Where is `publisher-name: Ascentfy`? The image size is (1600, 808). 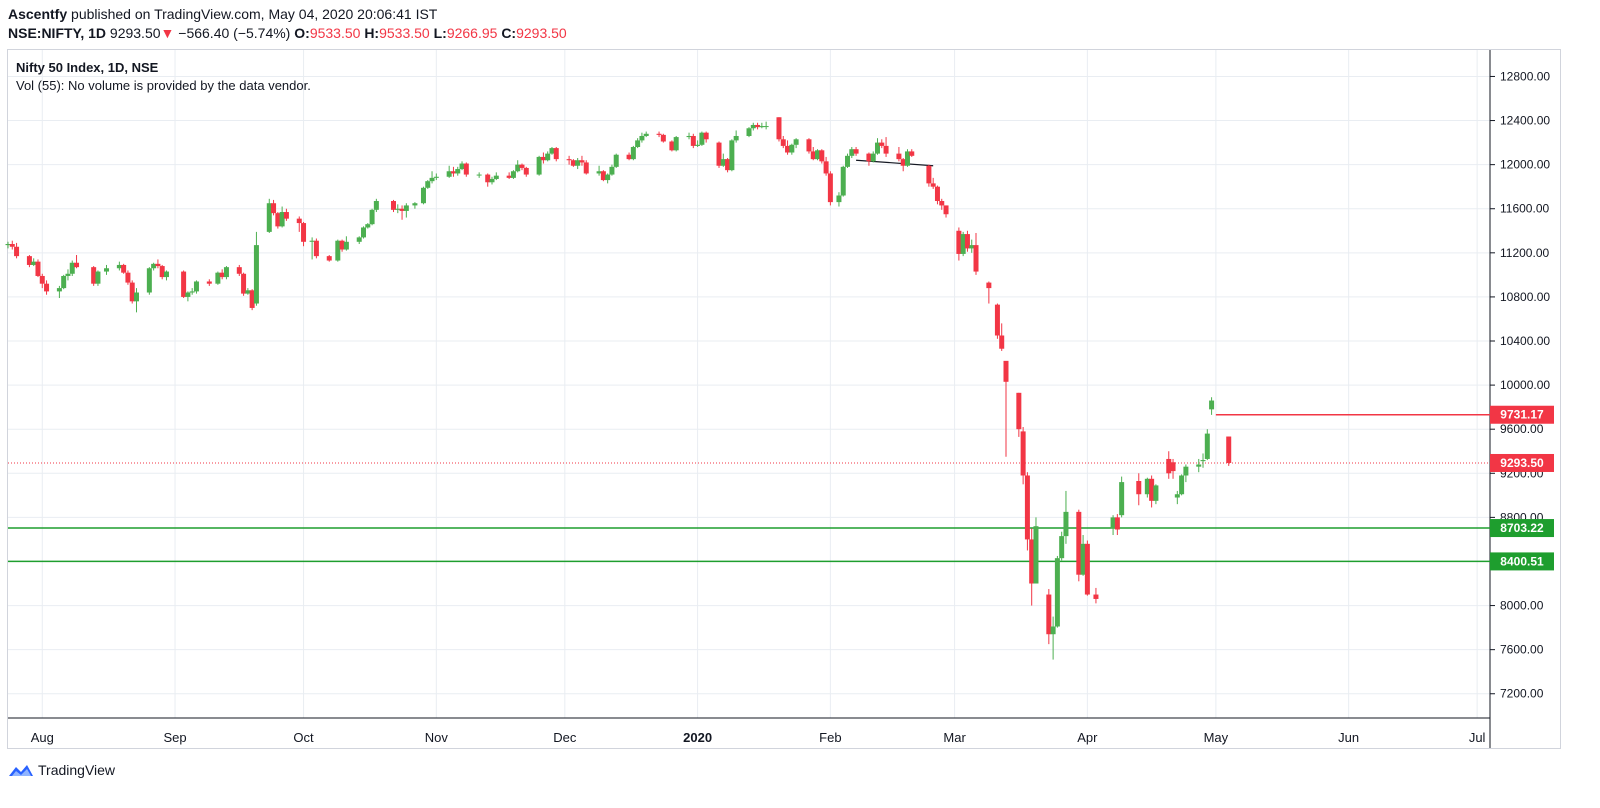
publisher-name: Ascentfy is located at coordinates (38, 14).